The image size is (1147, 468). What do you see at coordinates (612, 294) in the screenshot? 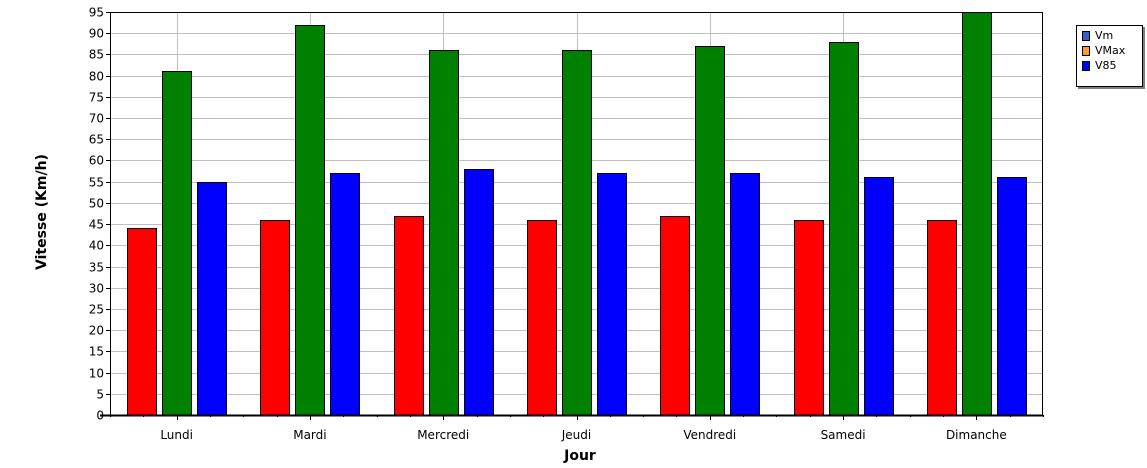
I see `bar-v85-jeudi` at bounding box center [612, 294].